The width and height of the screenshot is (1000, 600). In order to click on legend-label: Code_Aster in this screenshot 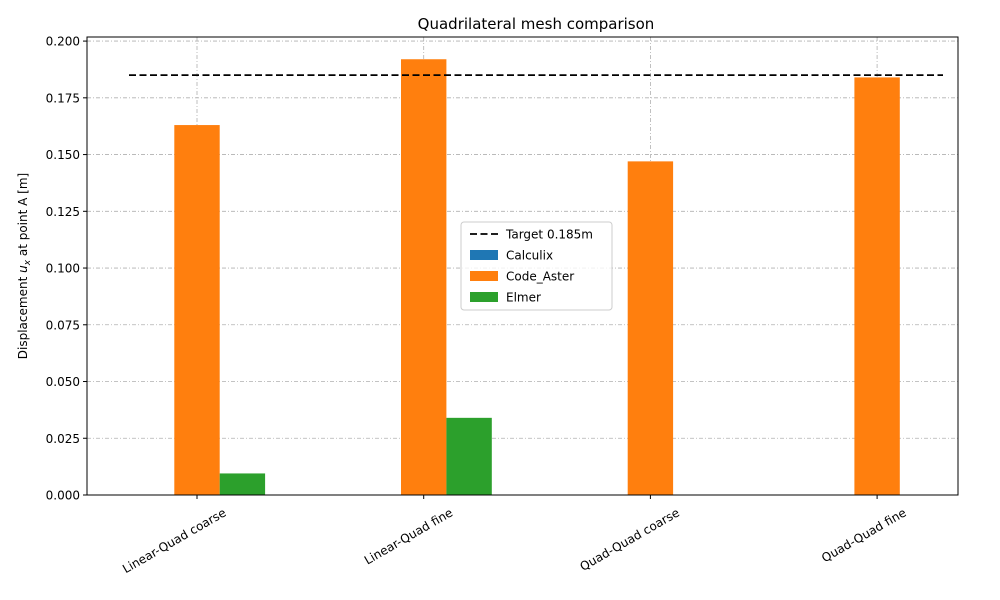, I will do `click(540, 277)`.